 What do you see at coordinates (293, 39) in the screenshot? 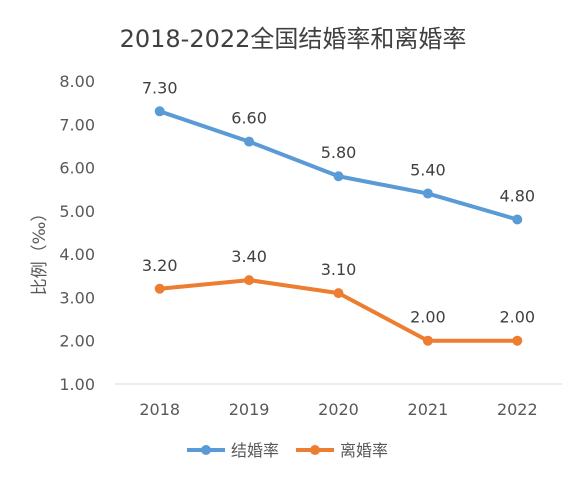
I see `chart-title: 2018-2022全国结婚率和离婚率` at bounding box center [293, 39].